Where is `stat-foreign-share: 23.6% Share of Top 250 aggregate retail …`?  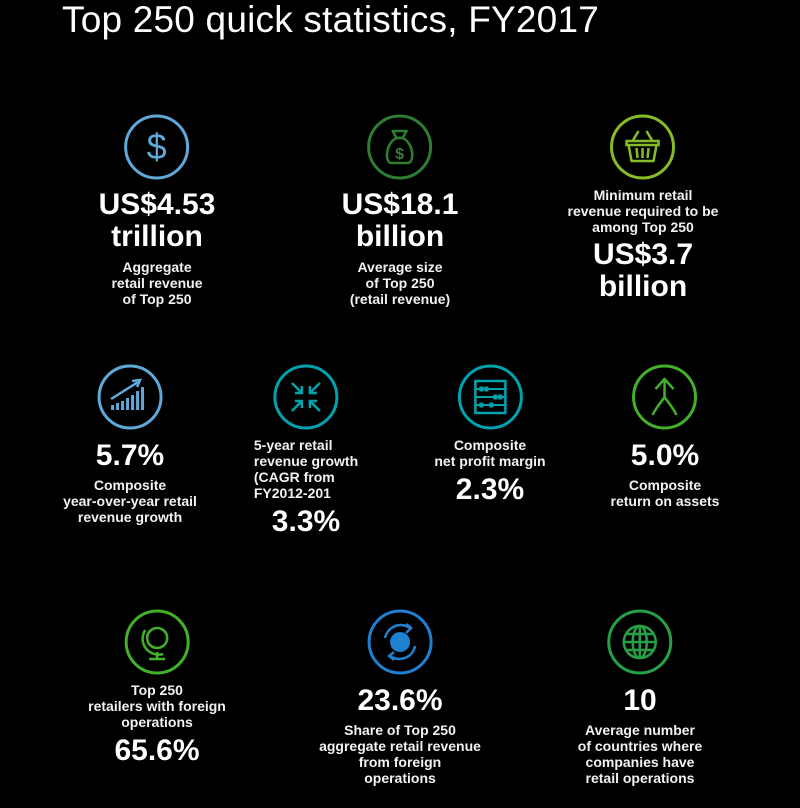 stat-foreign-share: 23.6% Share of Top 250 aggregate retail … is located at coordinates (400, 697).